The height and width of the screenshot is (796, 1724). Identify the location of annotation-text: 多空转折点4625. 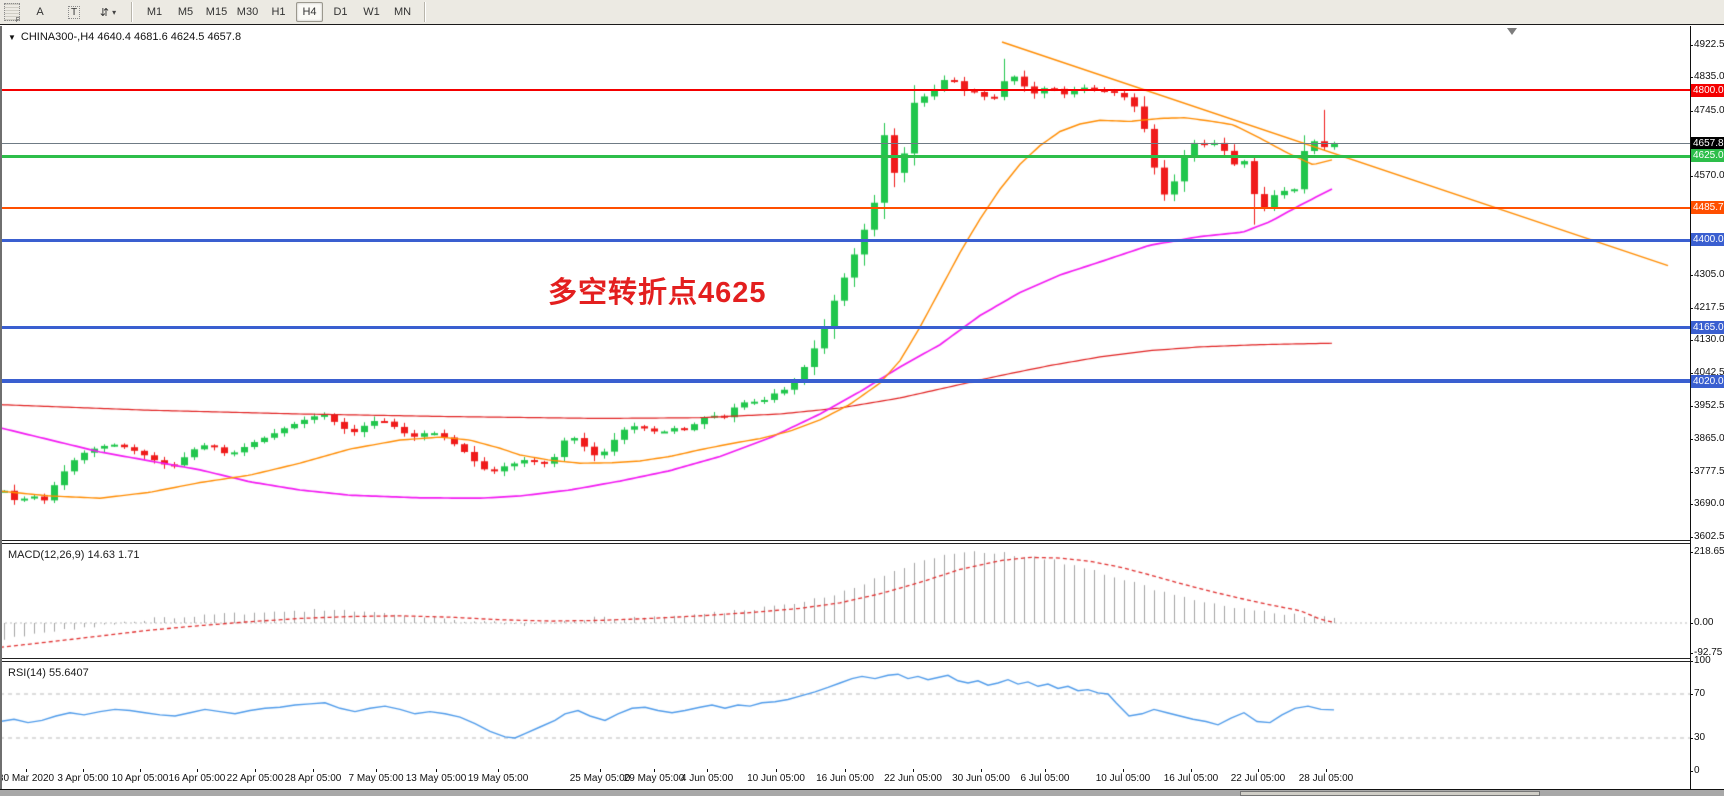
(657, 293).